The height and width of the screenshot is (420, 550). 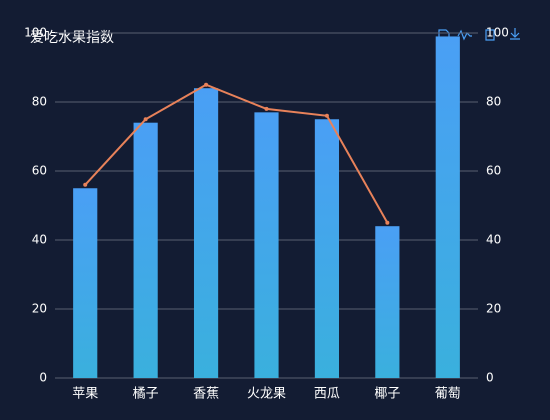 What do you see at coordinates (515, 34) in the screenshot?
I see `icon-save` at bounding box center [515, 34].